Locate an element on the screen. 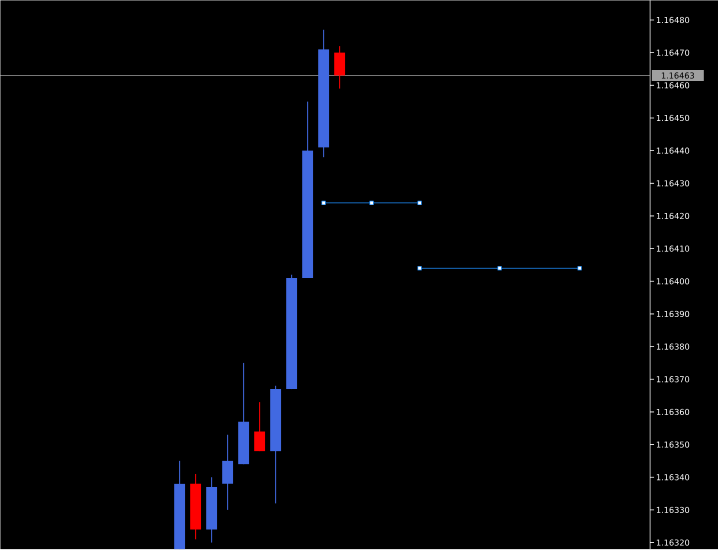 The width and height of the screenshot is (718, 550). y-tick-label: 1.16460 is located at coordinates (673, 85).